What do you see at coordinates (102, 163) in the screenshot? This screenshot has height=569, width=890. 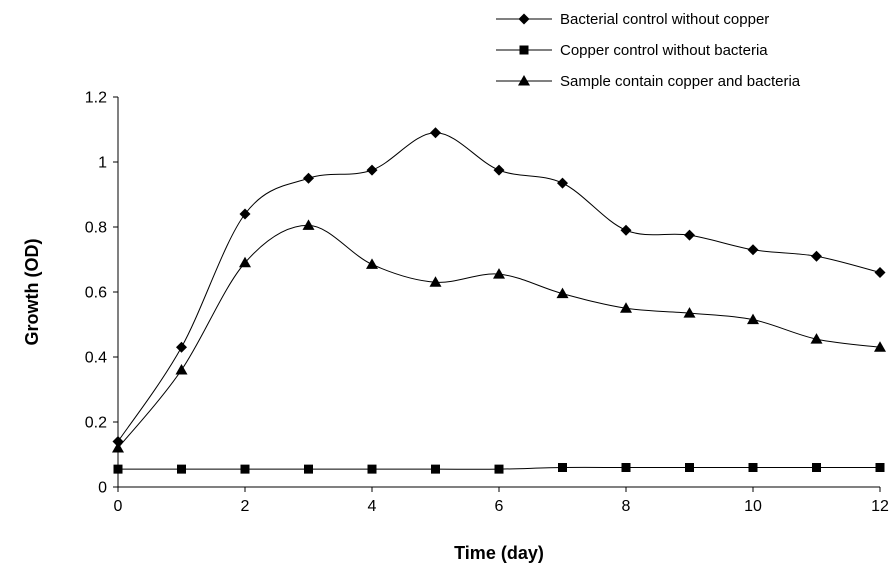 I see `y-tick-label: 1` at bounding box center [102, 163].